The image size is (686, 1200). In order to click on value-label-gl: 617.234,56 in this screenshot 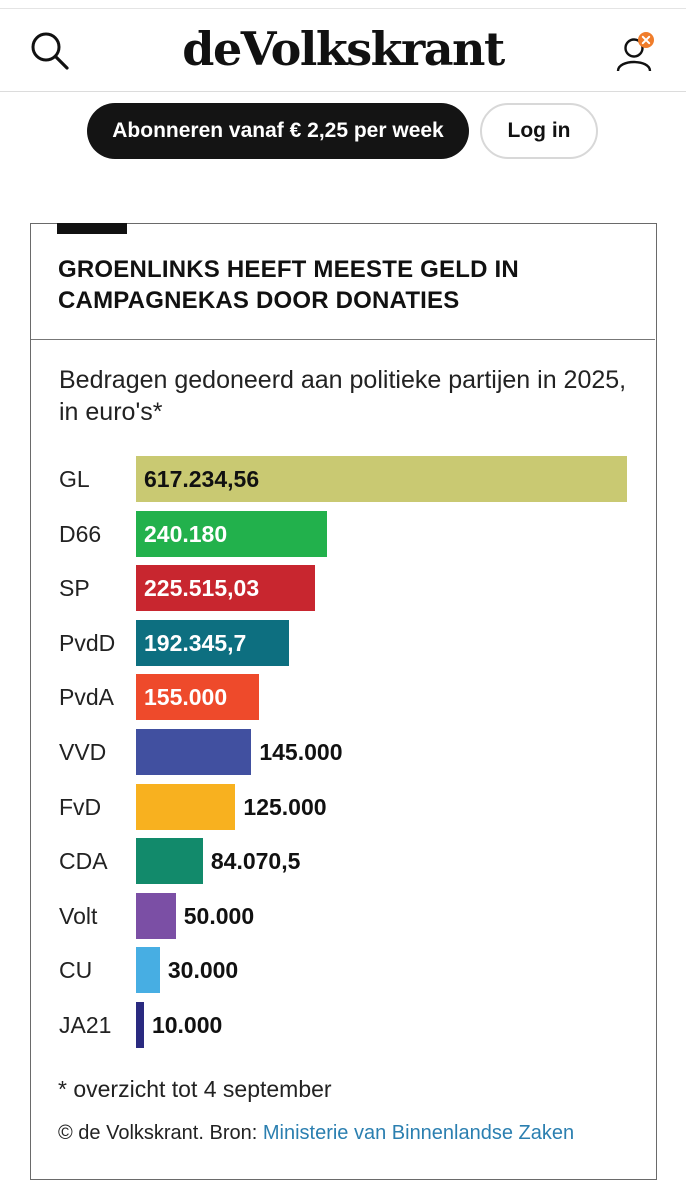, I will do `click(202, 479)`.